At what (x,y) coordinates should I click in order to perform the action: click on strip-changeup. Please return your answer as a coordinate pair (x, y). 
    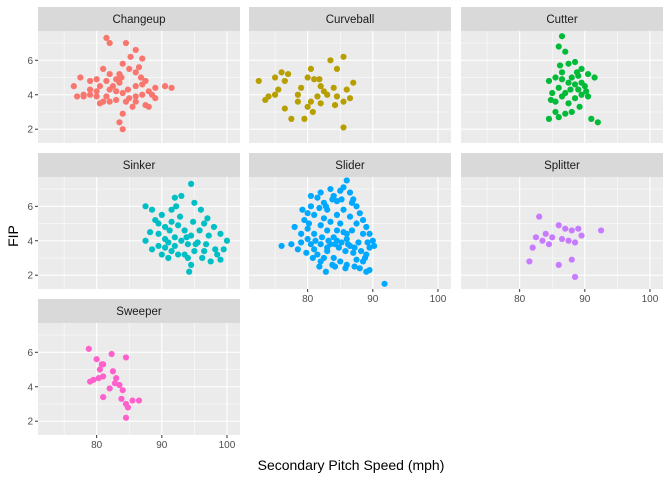
    Looking at the image, I should click on (139, 19).